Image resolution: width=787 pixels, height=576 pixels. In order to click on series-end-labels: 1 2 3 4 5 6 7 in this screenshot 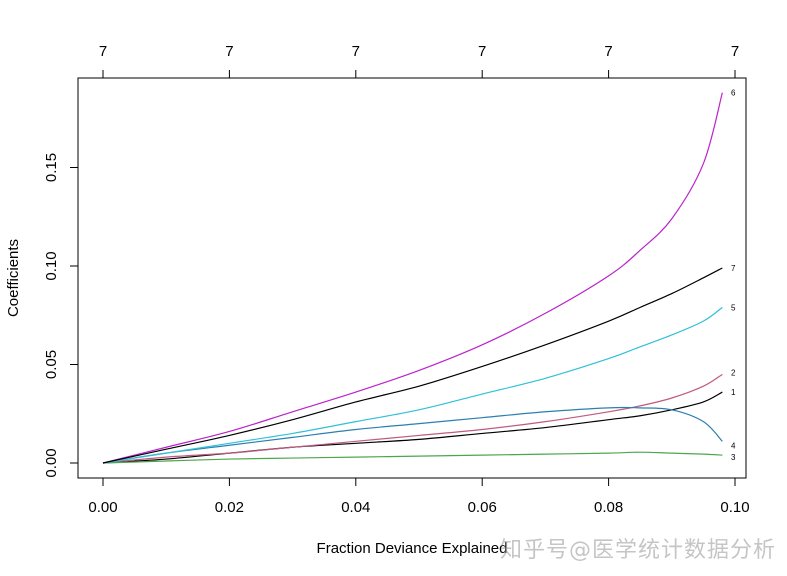, I will do `click(733, 275)`.